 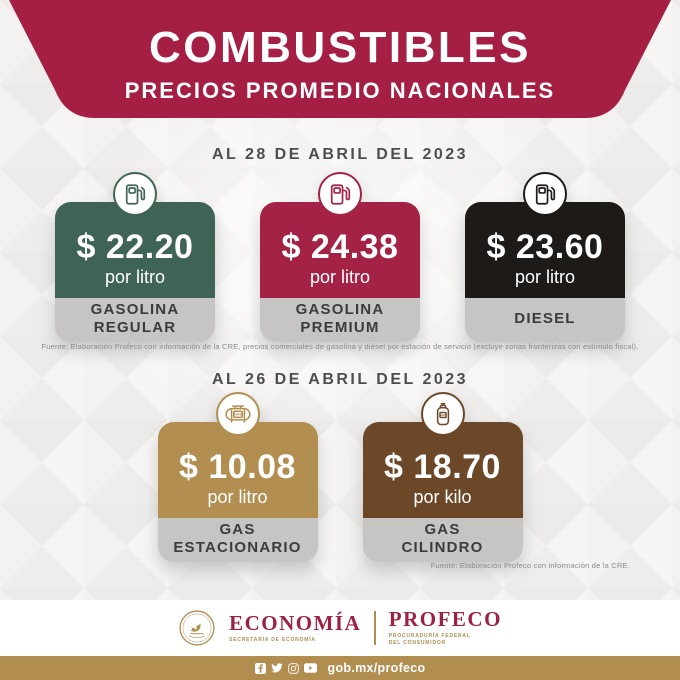 I want to click on card-label-area: GAS CILINDRO, so click(x=442, y=540).